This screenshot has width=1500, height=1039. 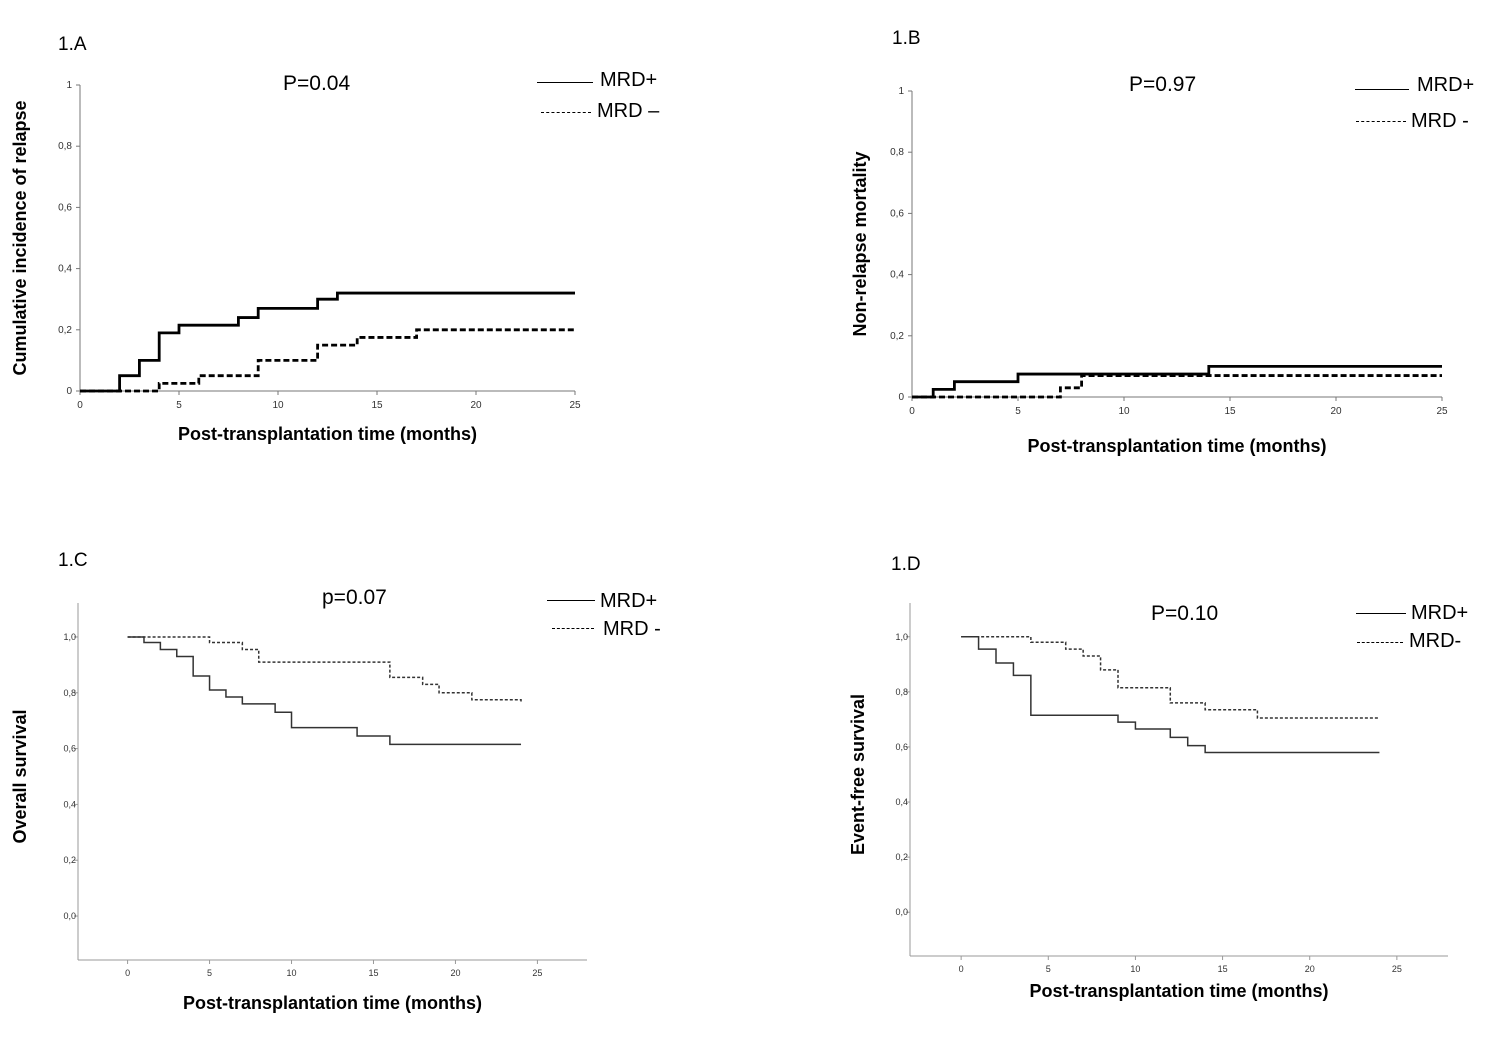 What do you see at coordinates (1185, 613) in the screenshot?
I see `p-value-d: P=0.10` at bounding box center [1185, 613].